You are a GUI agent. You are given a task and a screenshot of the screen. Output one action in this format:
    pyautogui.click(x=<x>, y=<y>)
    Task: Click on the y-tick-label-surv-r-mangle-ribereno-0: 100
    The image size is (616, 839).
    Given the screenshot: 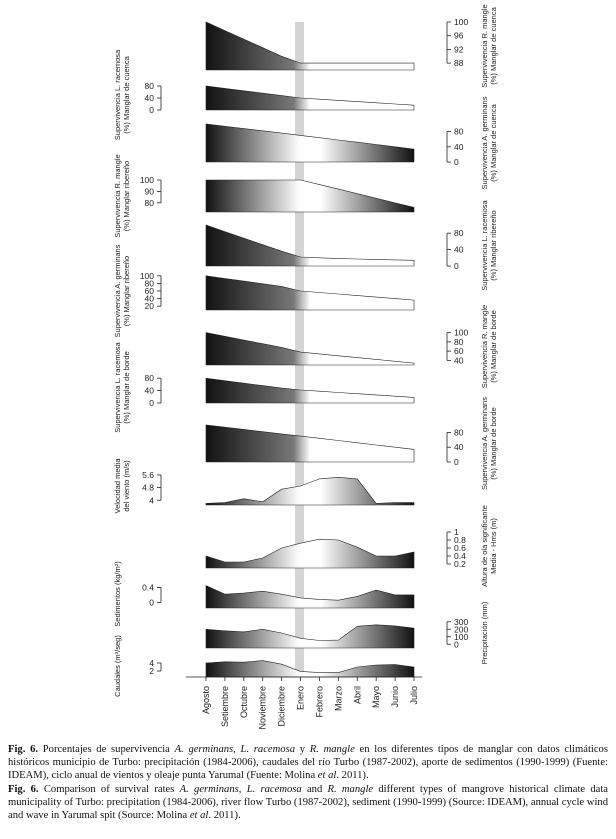 What is the action you would take?
    pyautogui.click(x=147, y=180)
    